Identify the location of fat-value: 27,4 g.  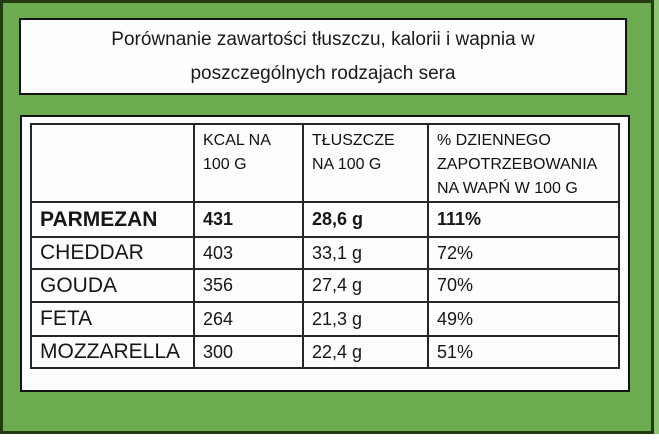
(365, 285).